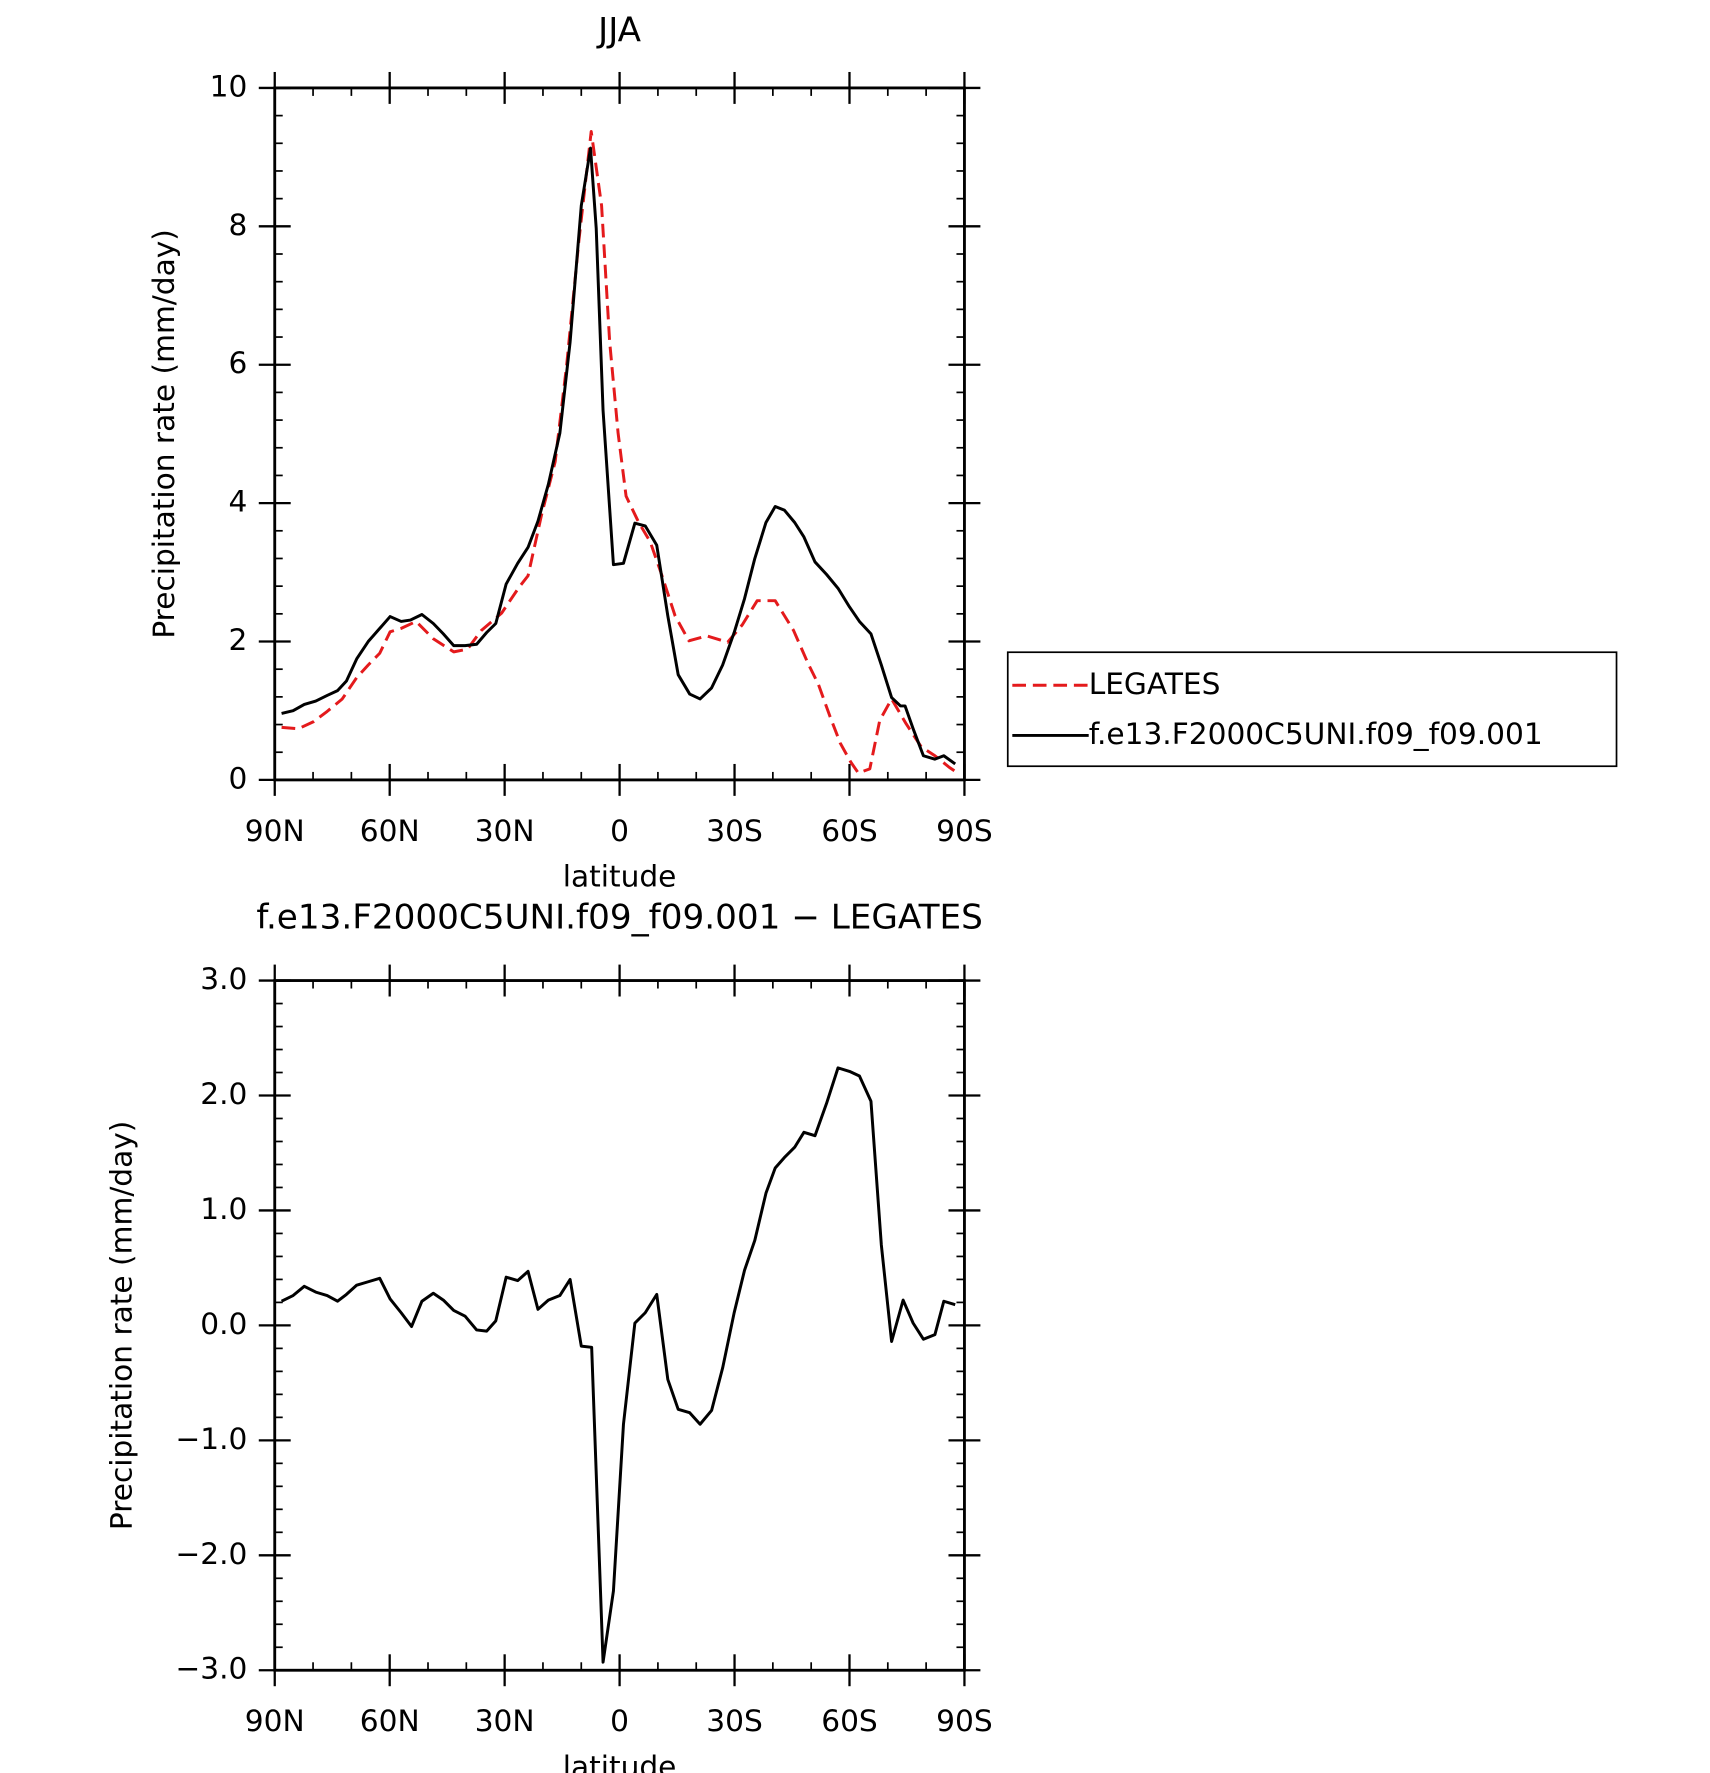  I want to click on y-tick-label: −2.0, so click(211, 1553).